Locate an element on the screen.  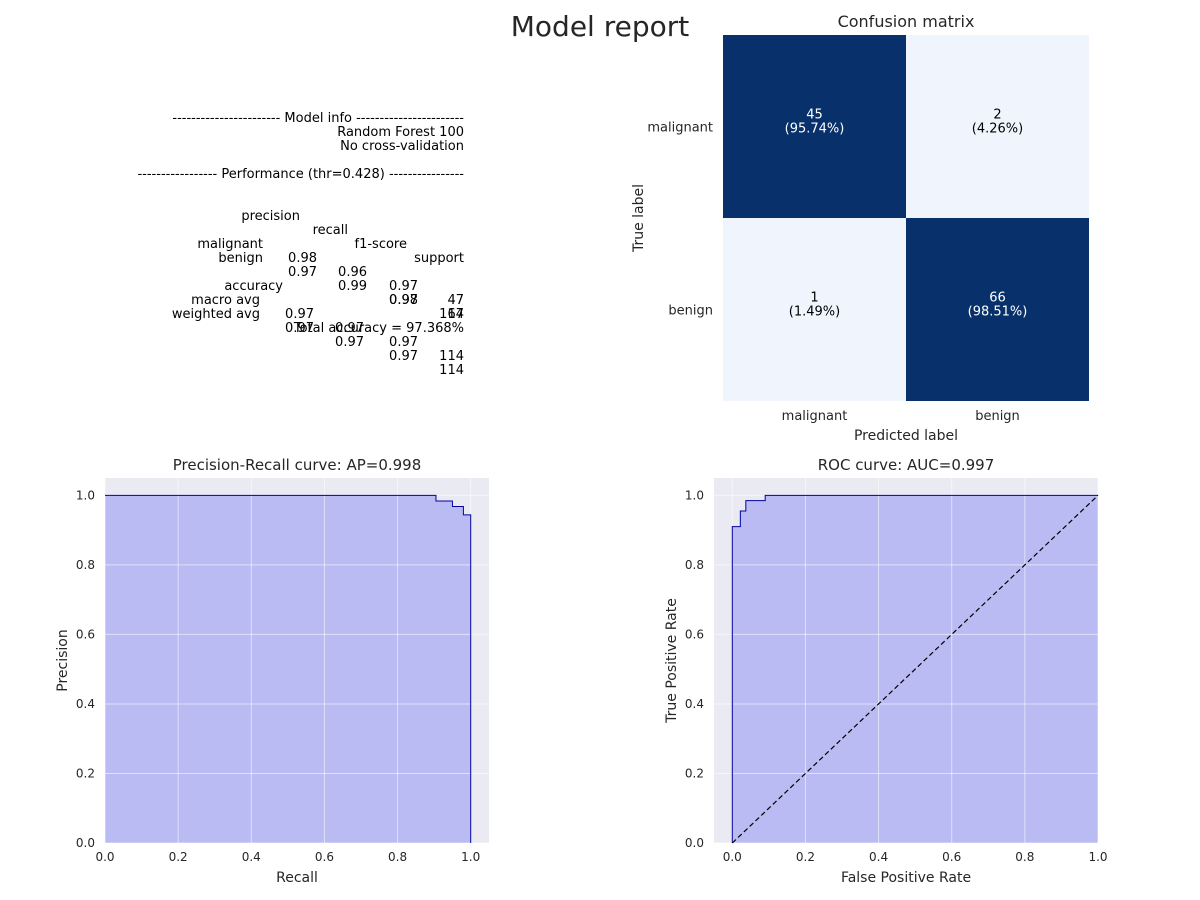
roc-x-tick-label: 0.6 is located at coordinates (951, 857).